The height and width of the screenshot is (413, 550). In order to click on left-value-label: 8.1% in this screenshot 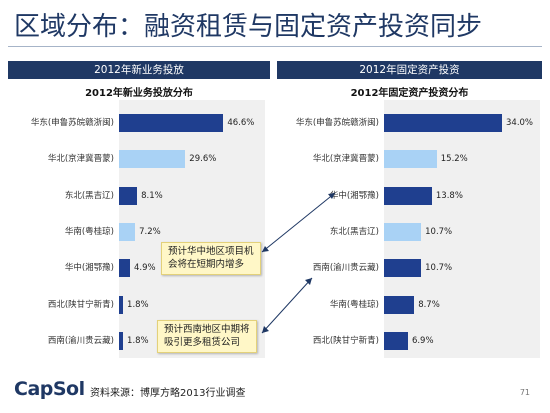, I will do `click(152, 195)`.